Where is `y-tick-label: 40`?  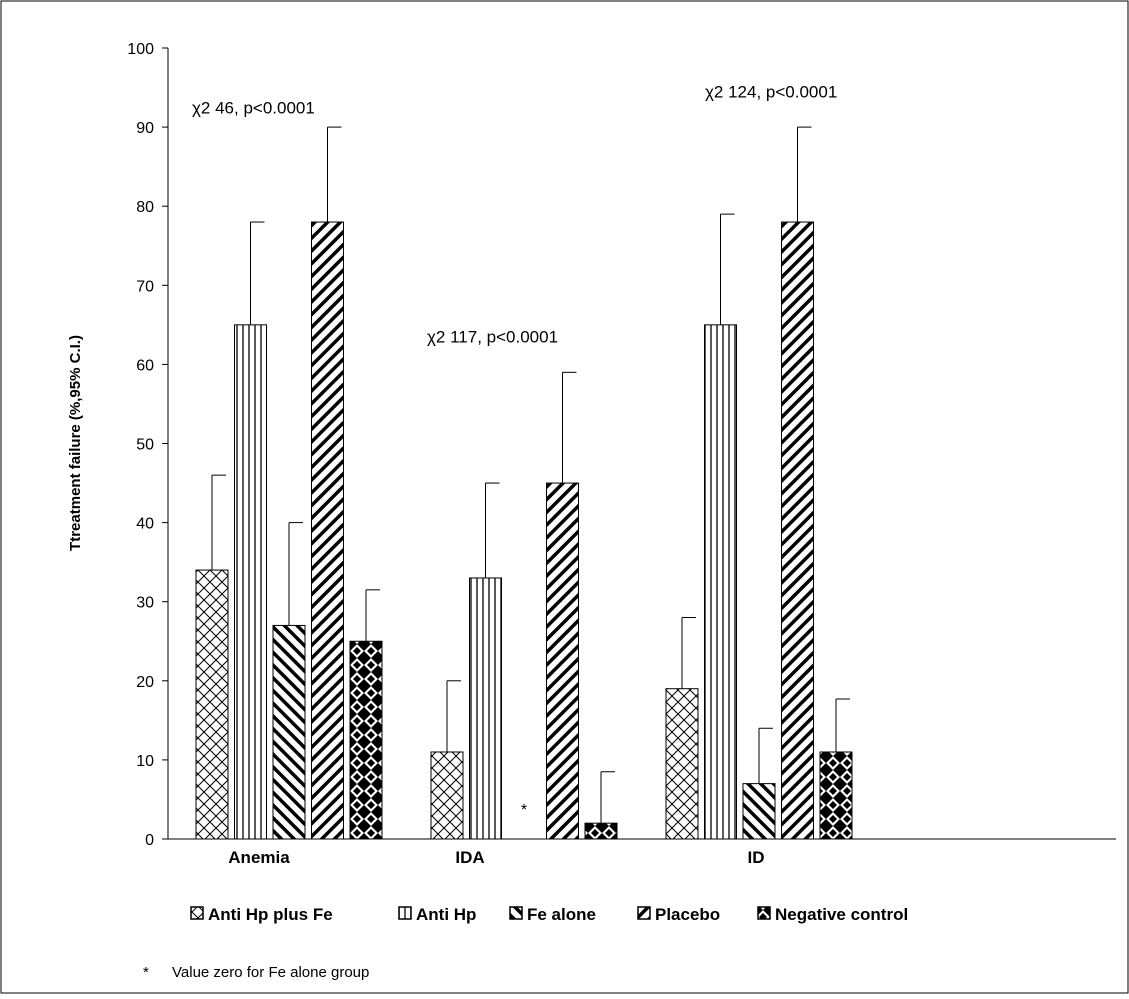 y-tick-label: 40 is located at coordinates (145, 524).